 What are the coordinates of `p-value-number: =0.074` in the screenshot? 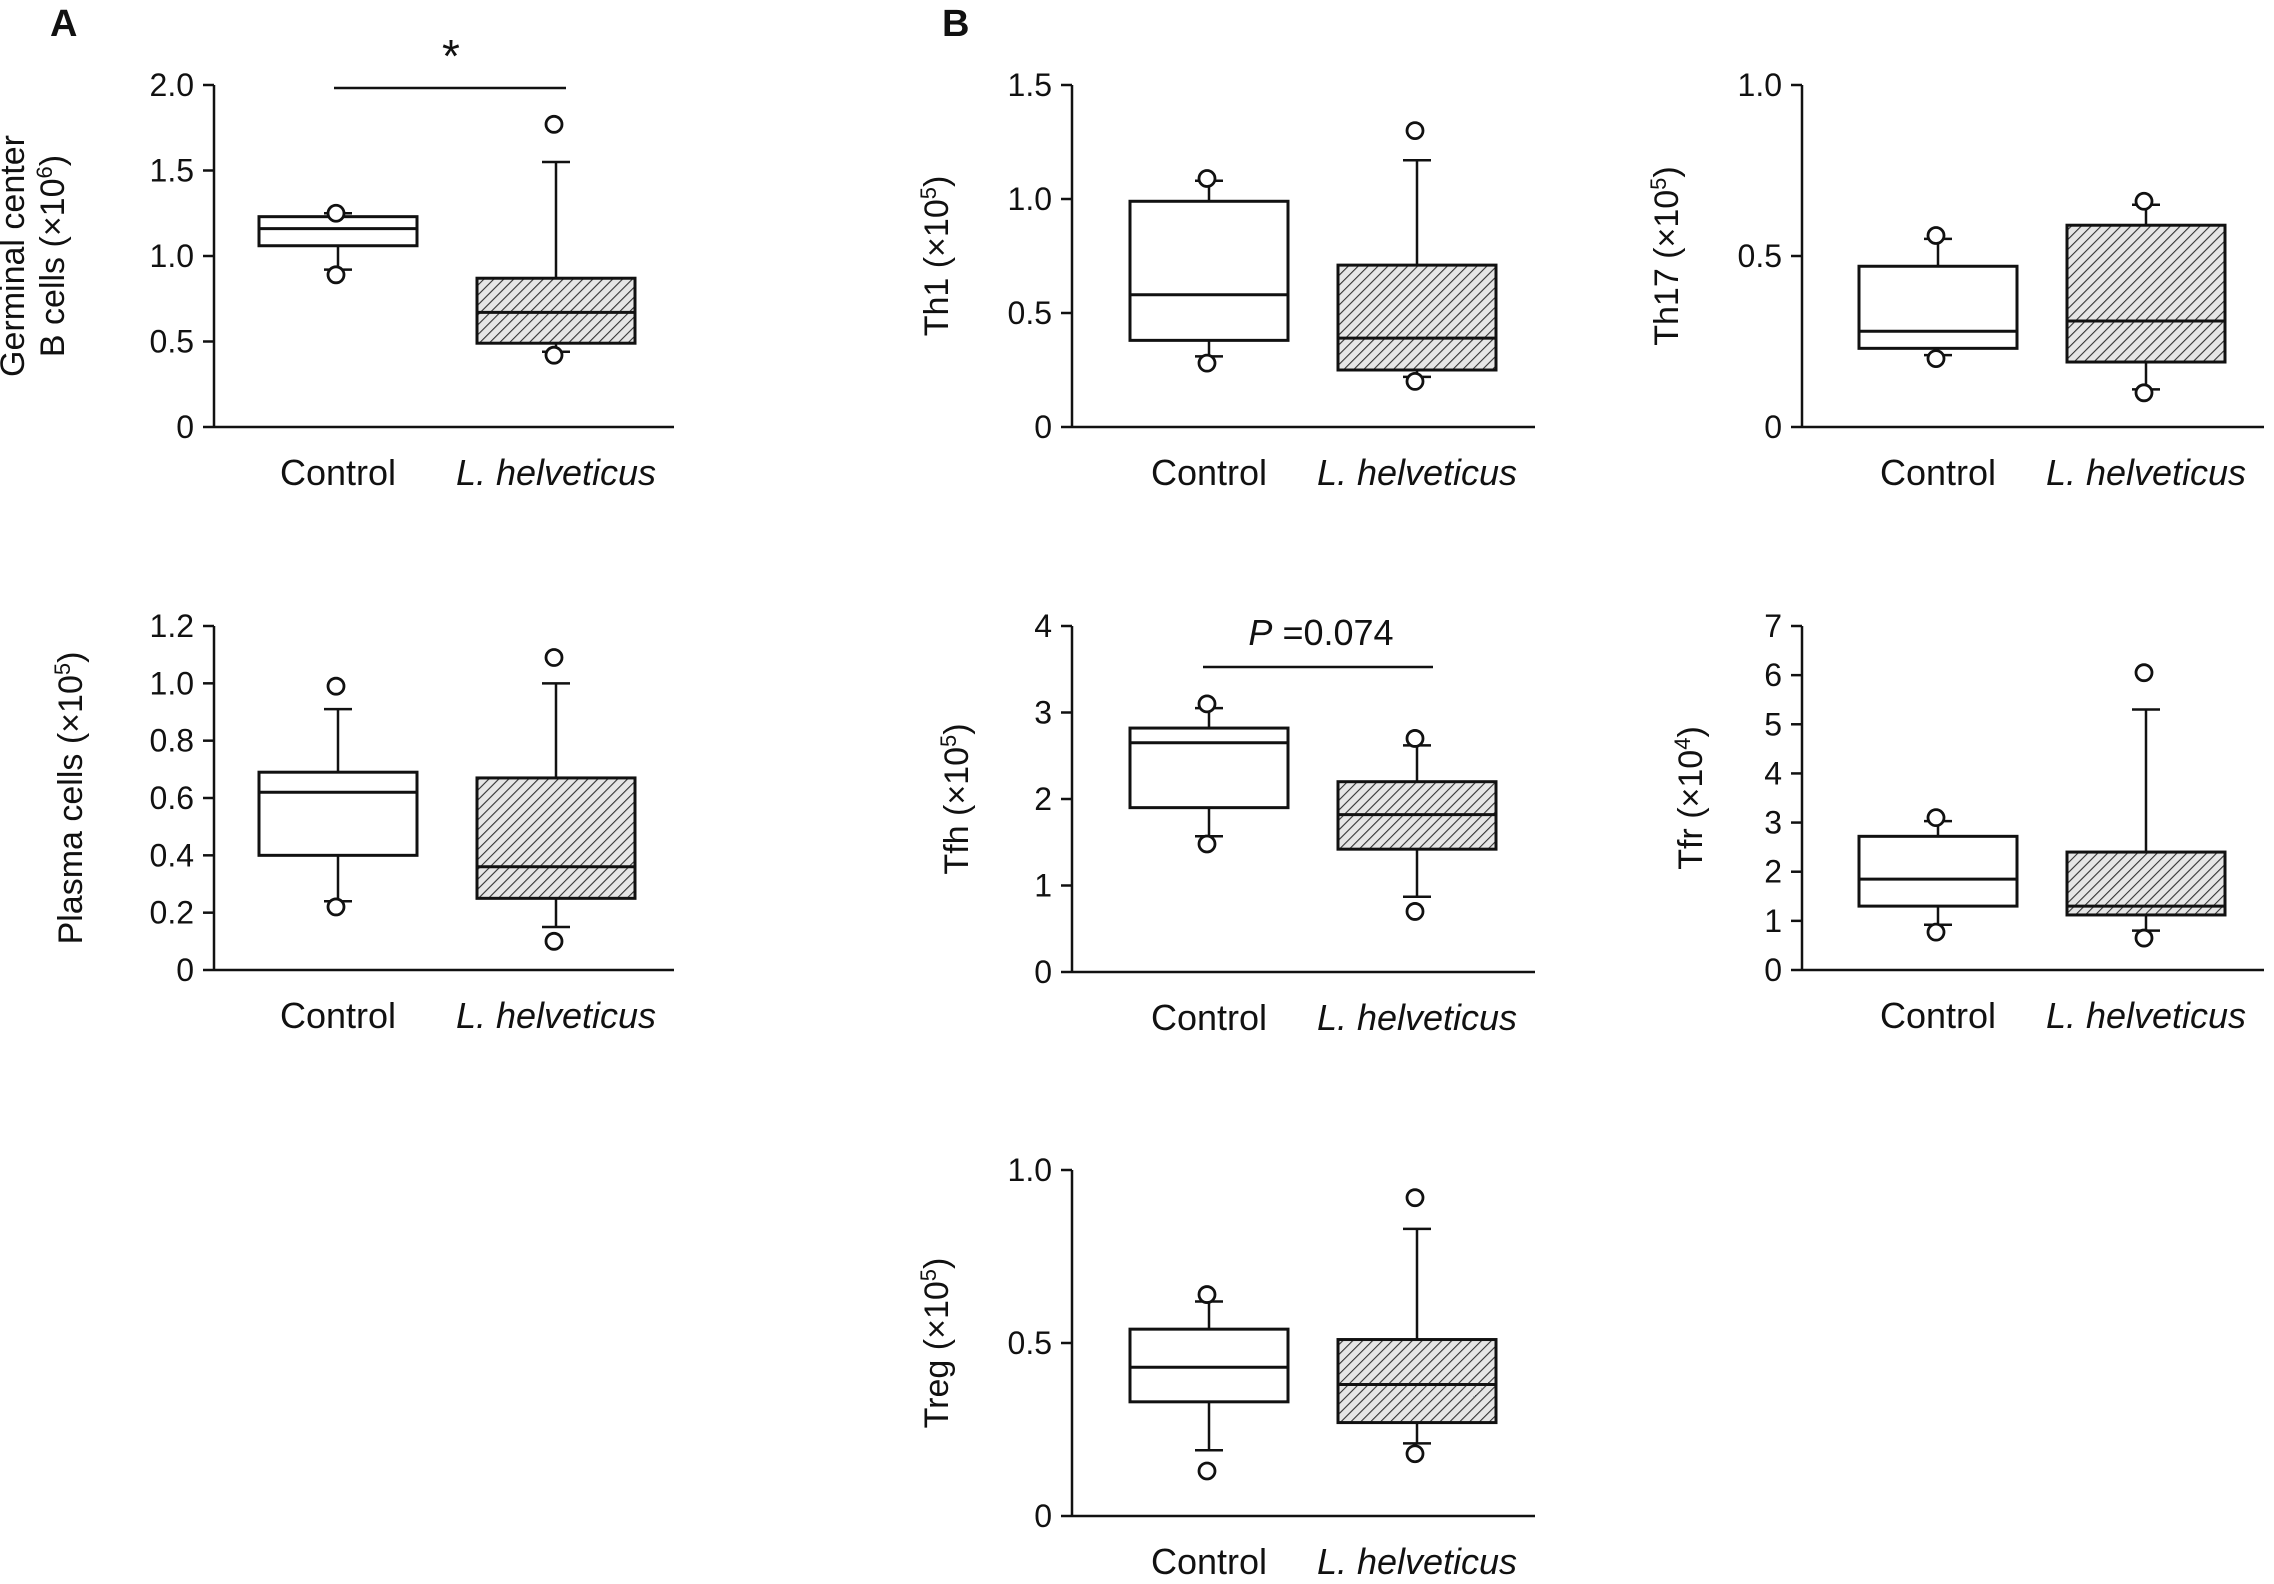 It's located at (1332, 632).